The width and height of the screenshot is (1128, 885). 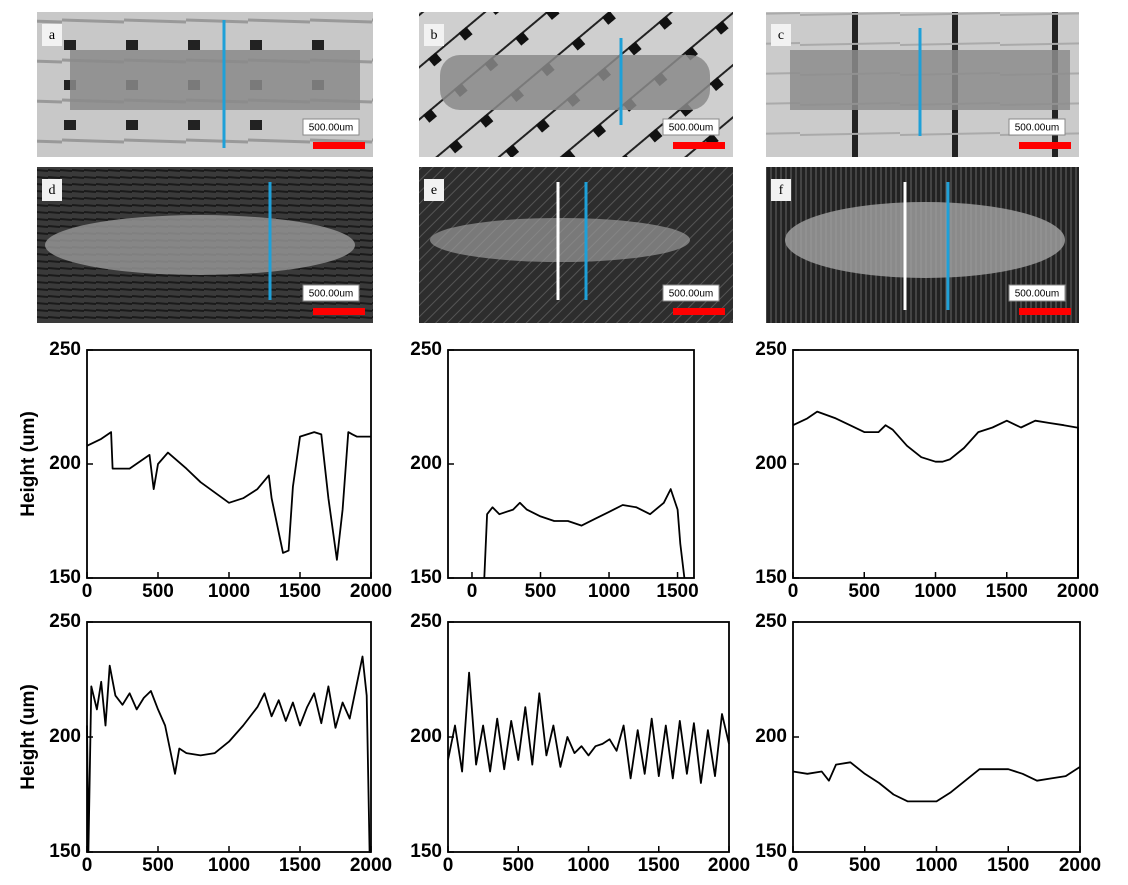 I want to click on panel-label: a, so click(x=52, y=35).